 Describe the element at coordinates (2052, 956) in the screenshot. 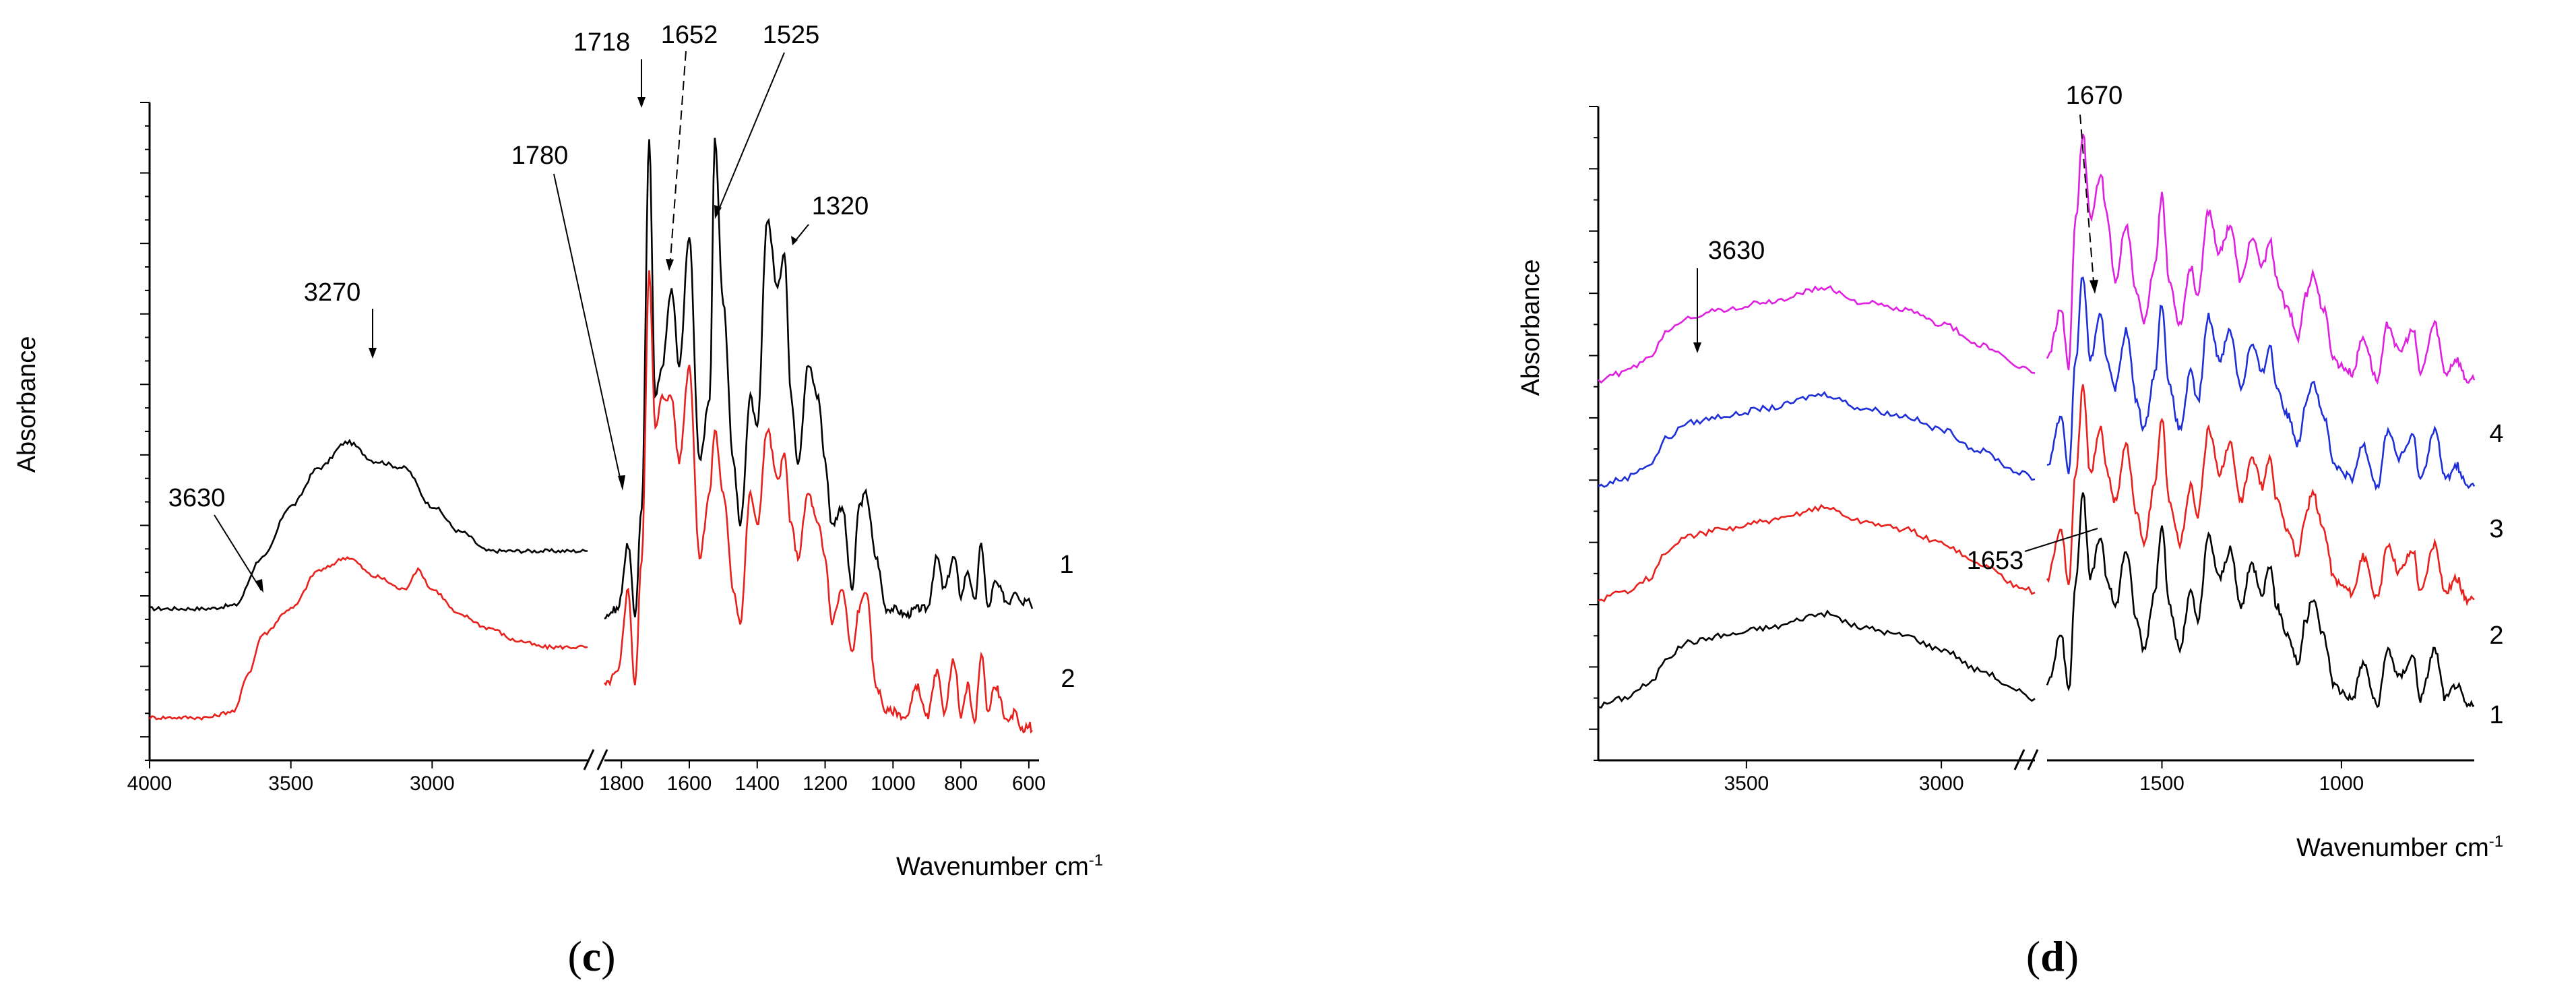

I see `panel-d-tag: (d)` at that location.